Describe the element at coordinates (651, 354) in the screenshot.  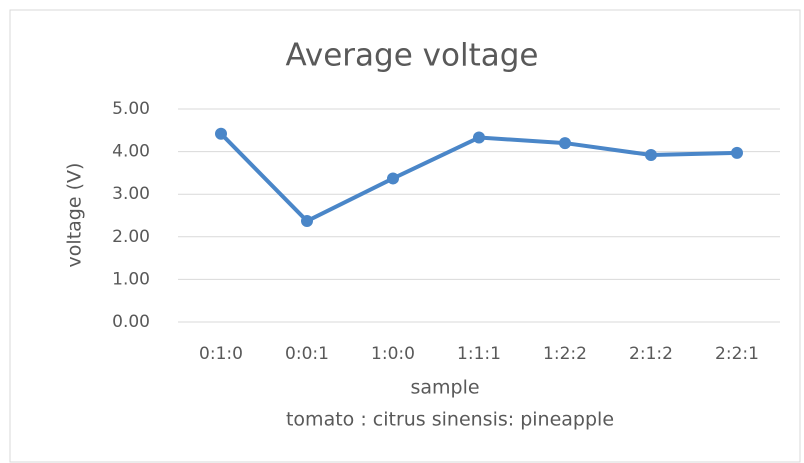
I see `x-tick-label: 2:1:2` at that location.